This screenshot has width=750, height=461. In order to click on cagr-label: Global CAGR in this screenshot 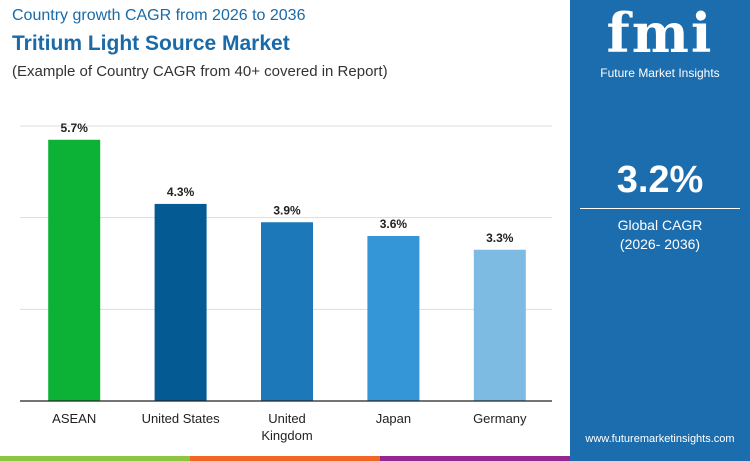, I will do `click(660, 225)`.